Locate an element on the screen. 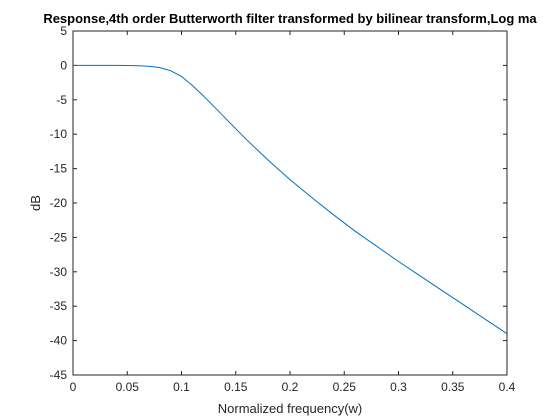 This screenshot has height=420, width=560. y-tick-label: -20 is located at coordinates (59, 203).